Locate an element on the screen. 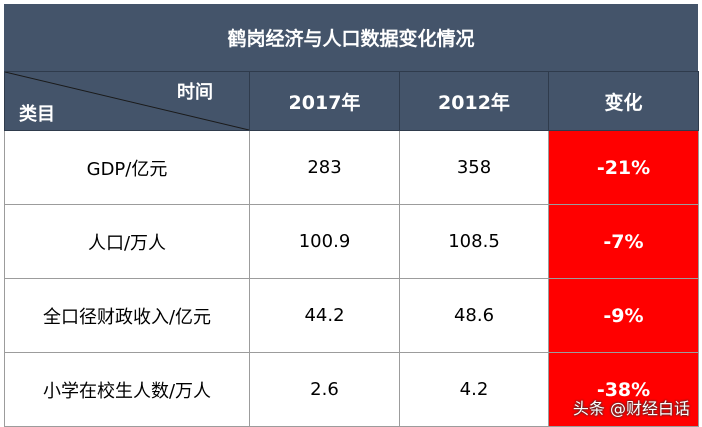 The width and height of the screenshot is (702, 427). row-change: -9% is located at coordinates (623, 315).